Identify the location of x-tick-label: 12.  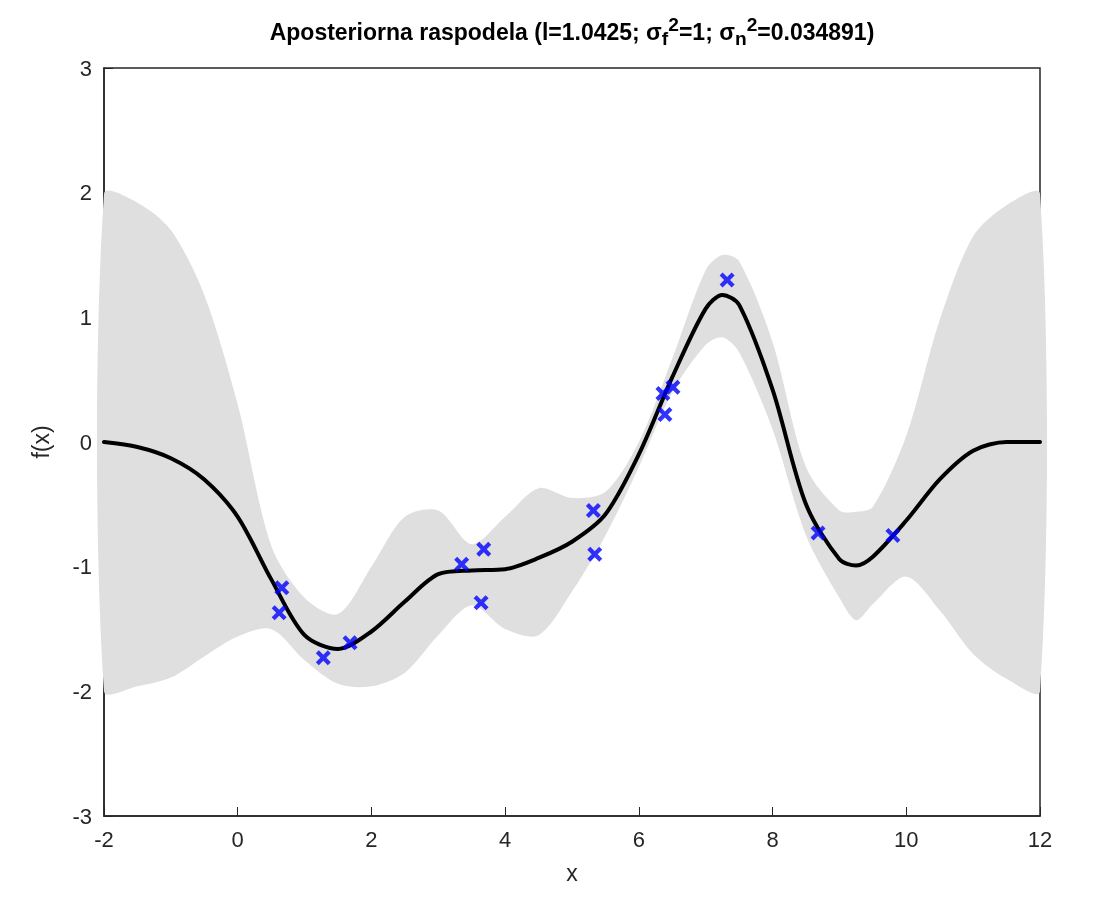
(1040, 839).